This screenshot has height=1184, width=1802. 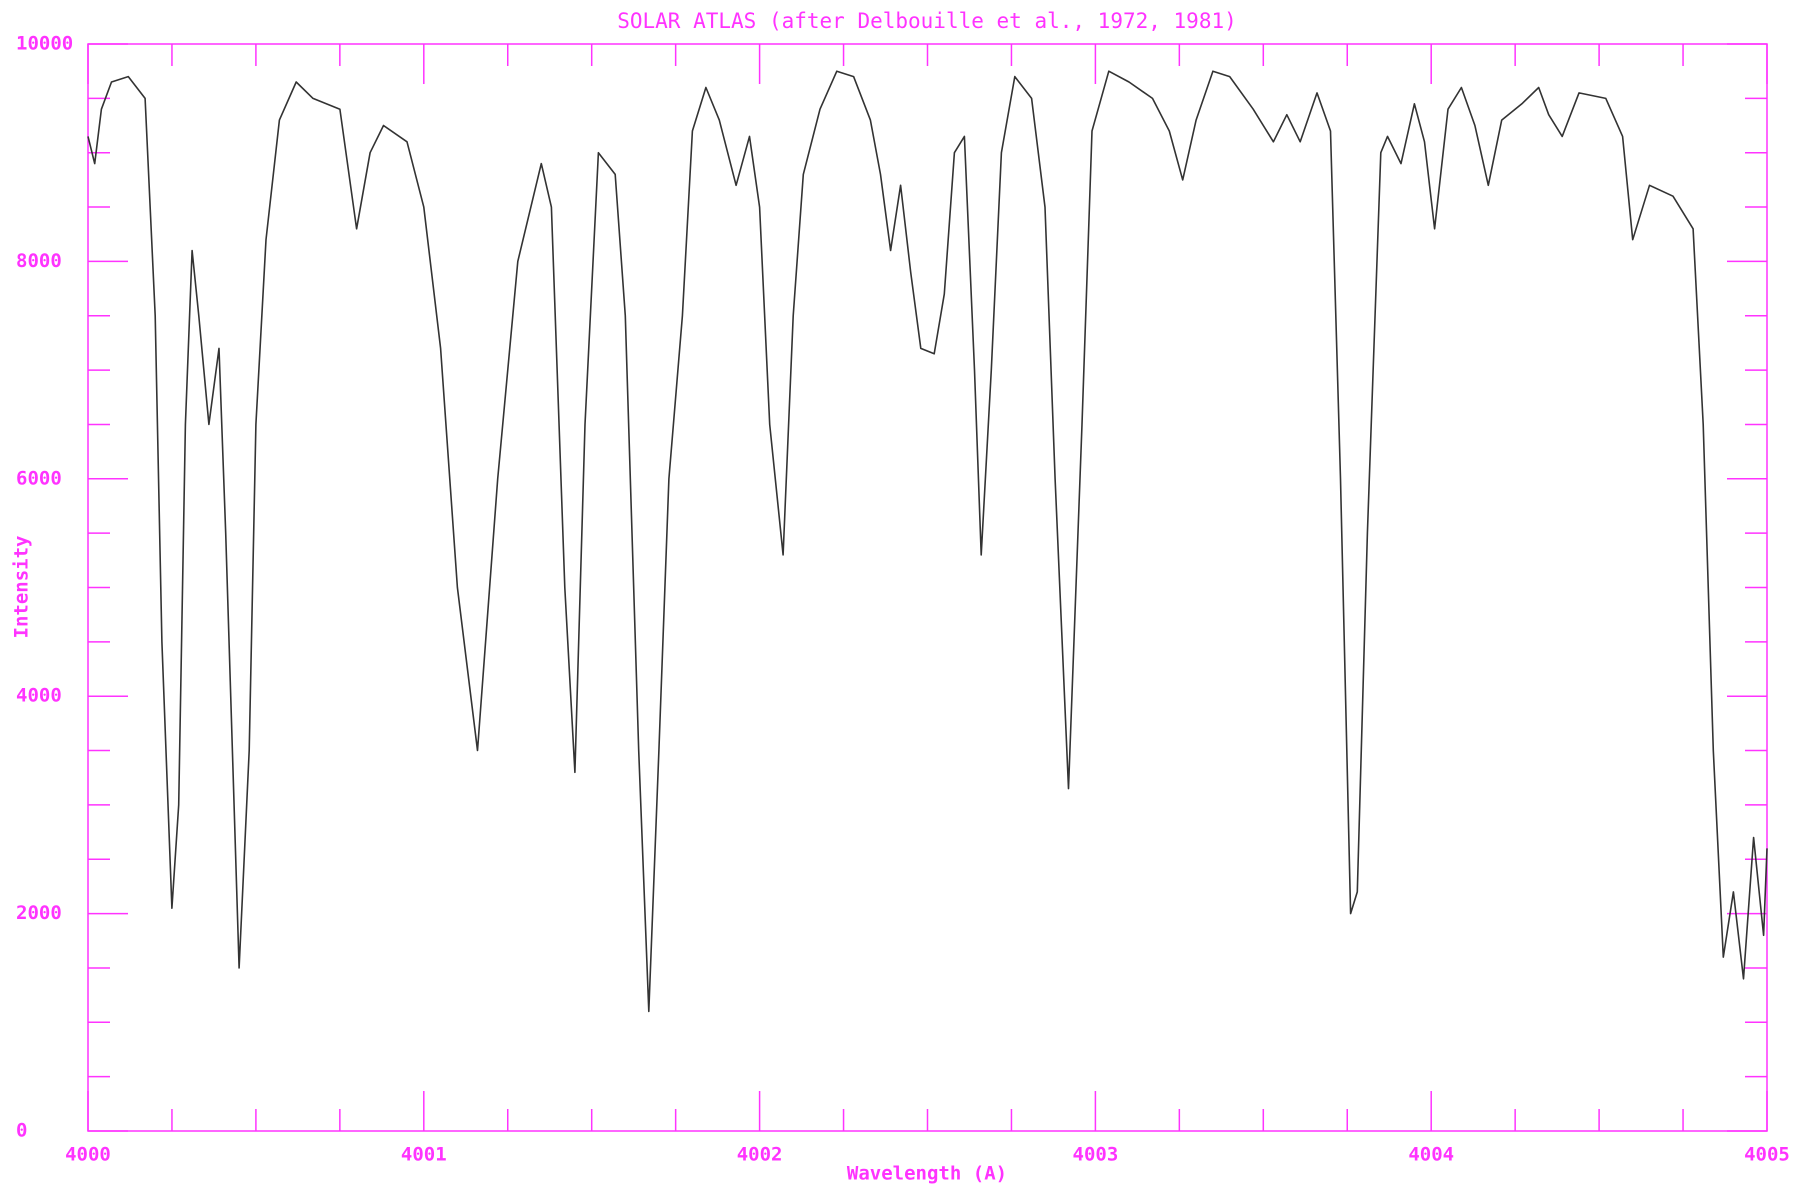 I want to click on y-tick-label: 2000, so click(x=39, y=913).